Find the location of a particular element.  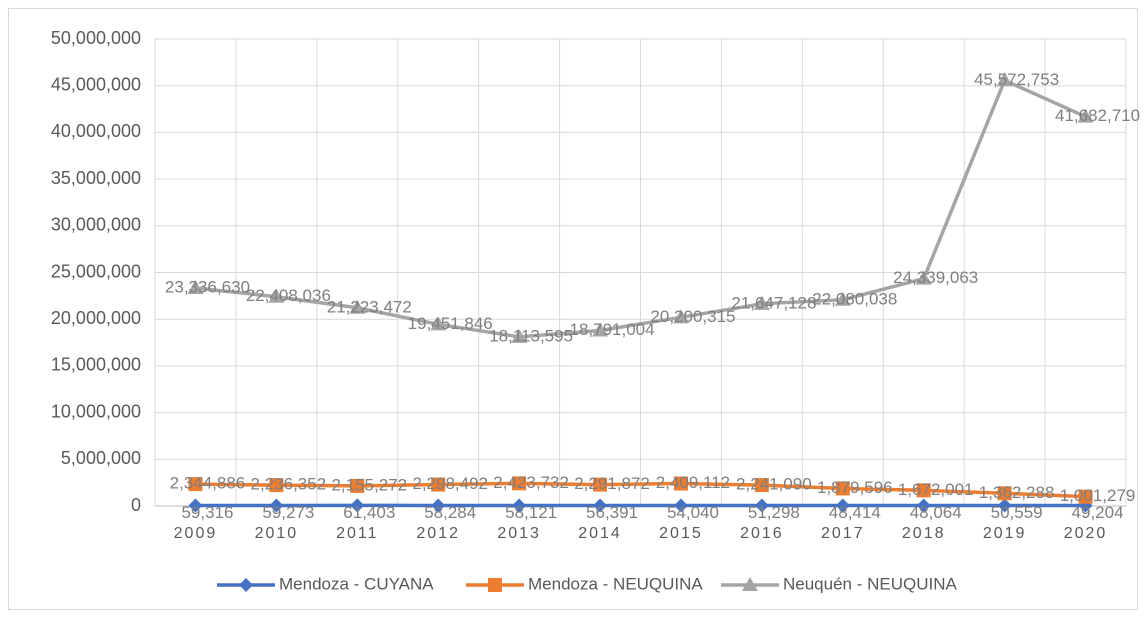

data-label: 18,113,595 is located at coordinates (531, 335).